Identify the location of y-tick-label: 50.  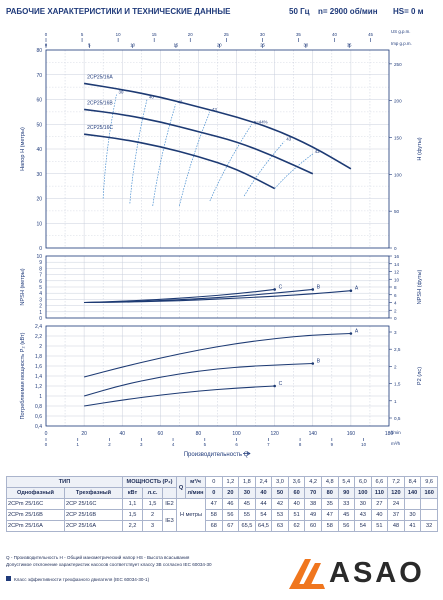
(39, 125).